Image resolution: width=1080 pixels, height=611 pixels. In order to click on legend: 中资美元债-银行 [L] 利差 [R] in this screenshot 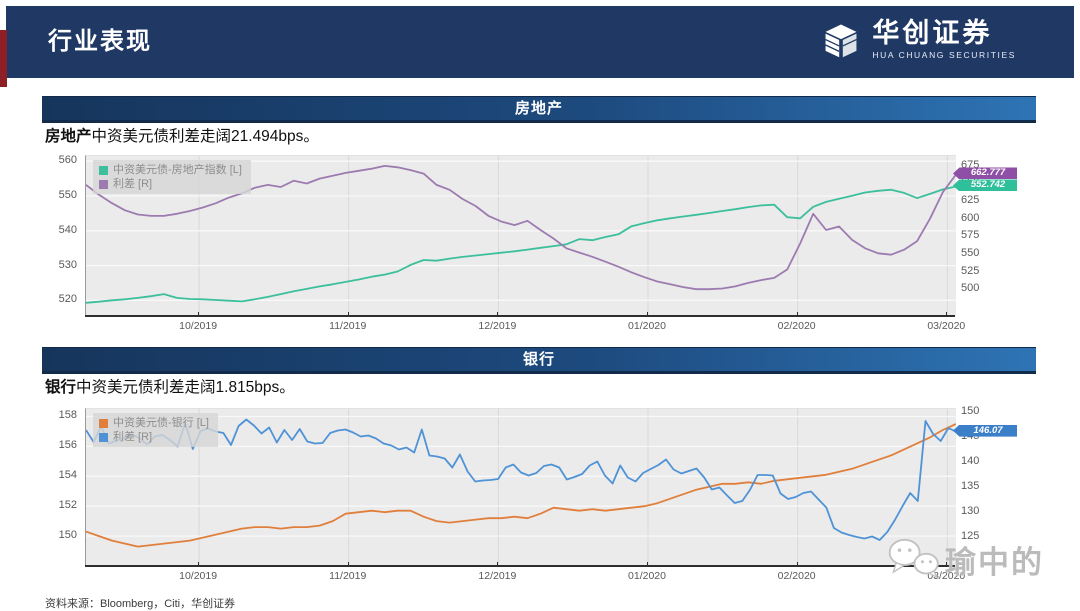, I will do `click(155, 430)`.